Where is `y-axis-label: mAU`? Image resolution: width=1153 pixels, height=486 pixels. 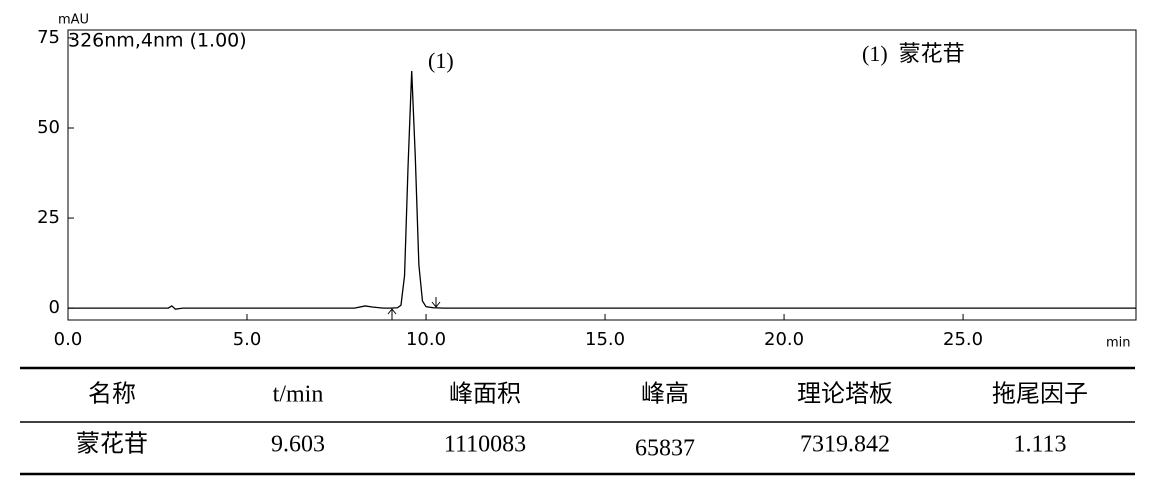 y-axis-label: mAU is located at coordinates (73, 20).